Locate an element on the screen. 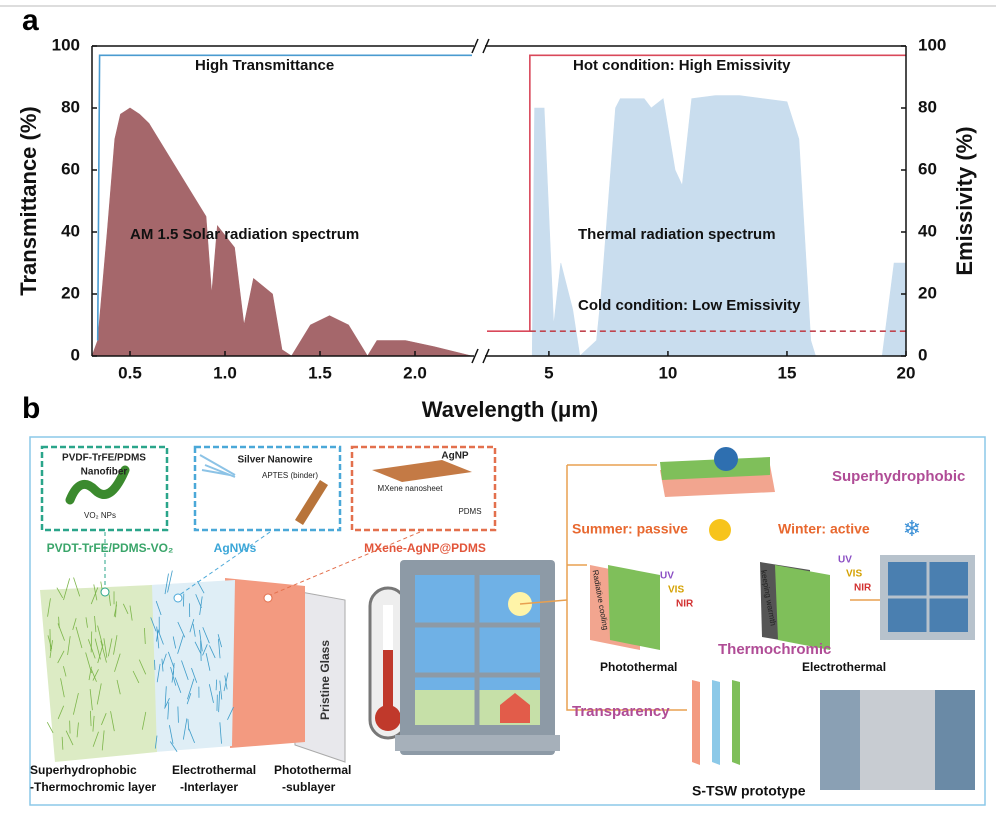 This screenshot has height=820, width=996. layer-stack is located at coordinates (230, 647).